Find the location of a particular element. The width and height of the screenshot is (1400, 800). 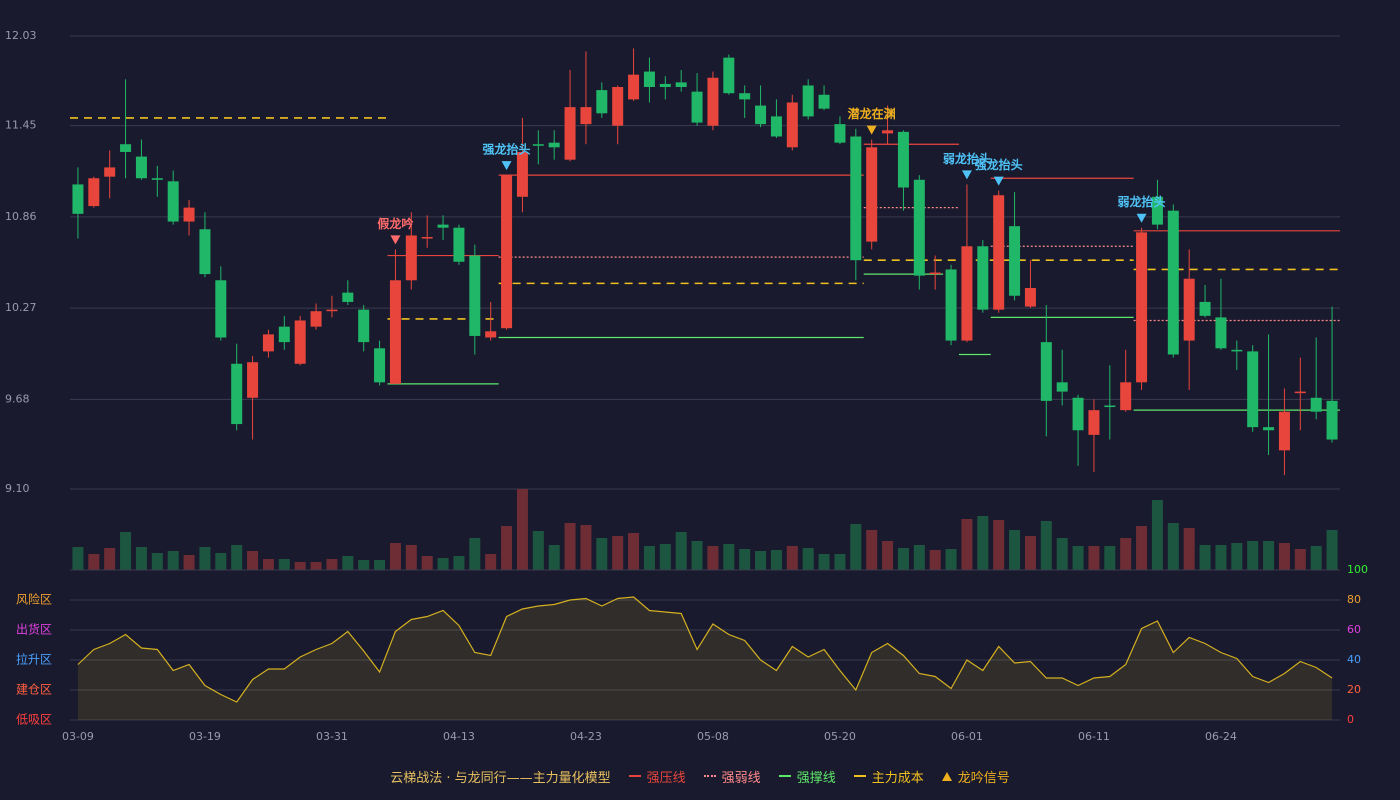

x-tick-label: 04-23 is located at coordinates (586, 736).